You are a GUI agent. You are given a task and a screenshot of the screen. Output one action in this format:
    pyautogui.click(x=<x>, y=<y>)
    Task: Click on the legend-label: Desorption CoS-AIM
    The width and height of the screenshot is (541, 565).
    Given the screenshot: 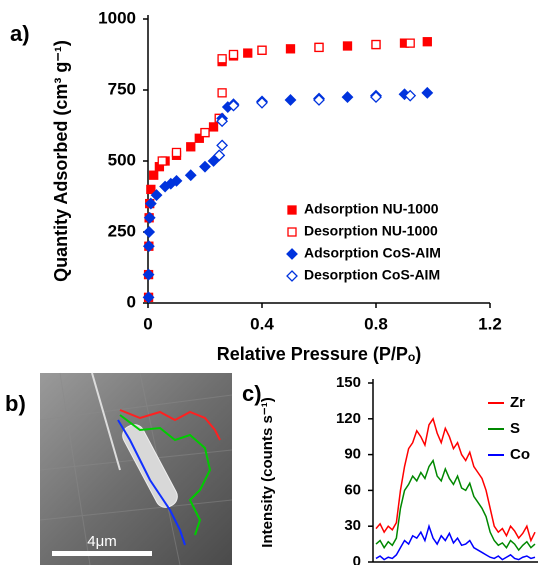 What is the action you would take?
    pyautogui.click(x=372, y=275)
    